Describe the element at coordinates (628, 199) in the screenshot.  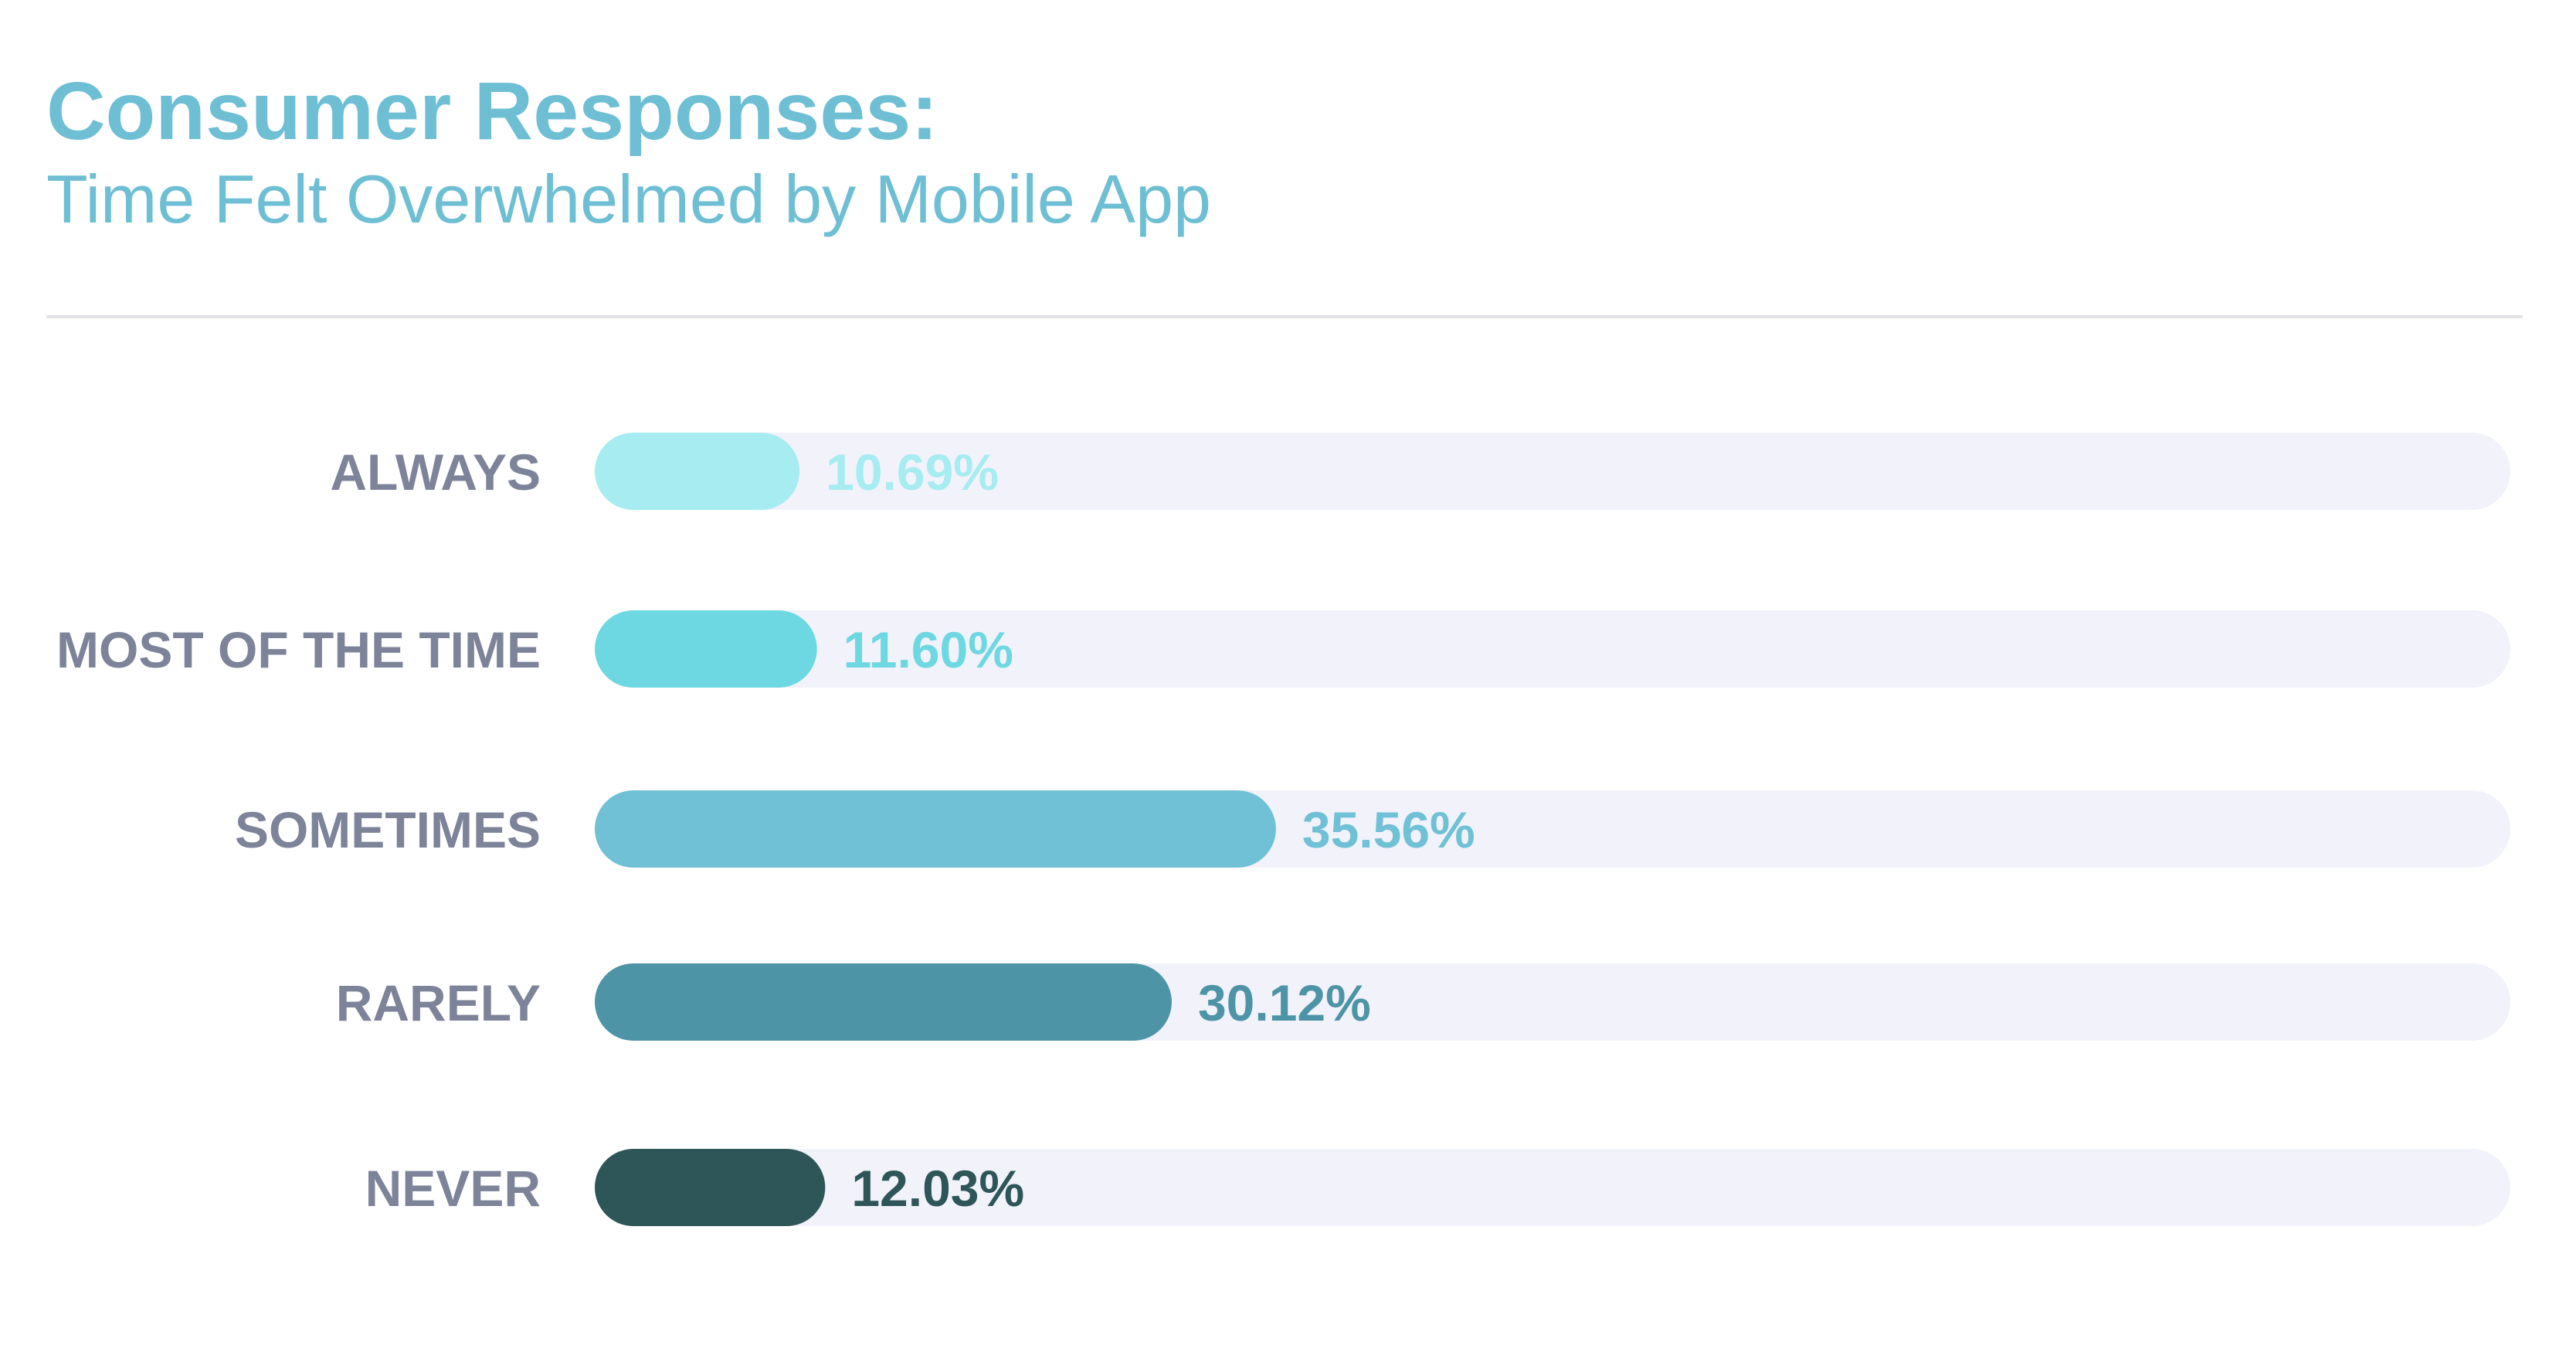
I see `chart-subtitle: Time Felt Overwhelmed by Mobile App` at that location.